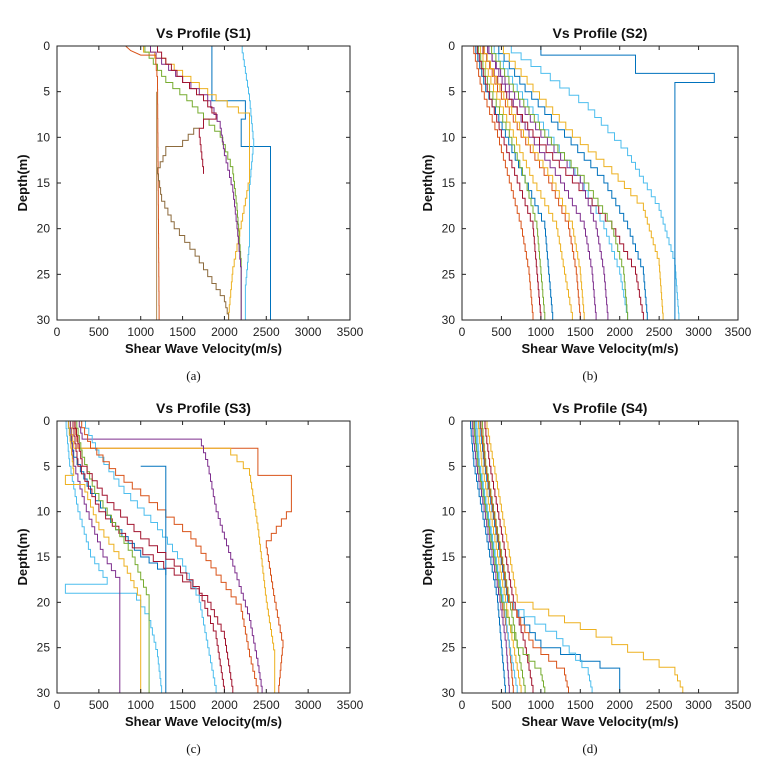 Image resolution: width=781 pixels, height=775 pixels. What do you see at coordinates (589, 748) in the screenshot?
I see `panel-caption: (d)` at bounding box center [589, 748].